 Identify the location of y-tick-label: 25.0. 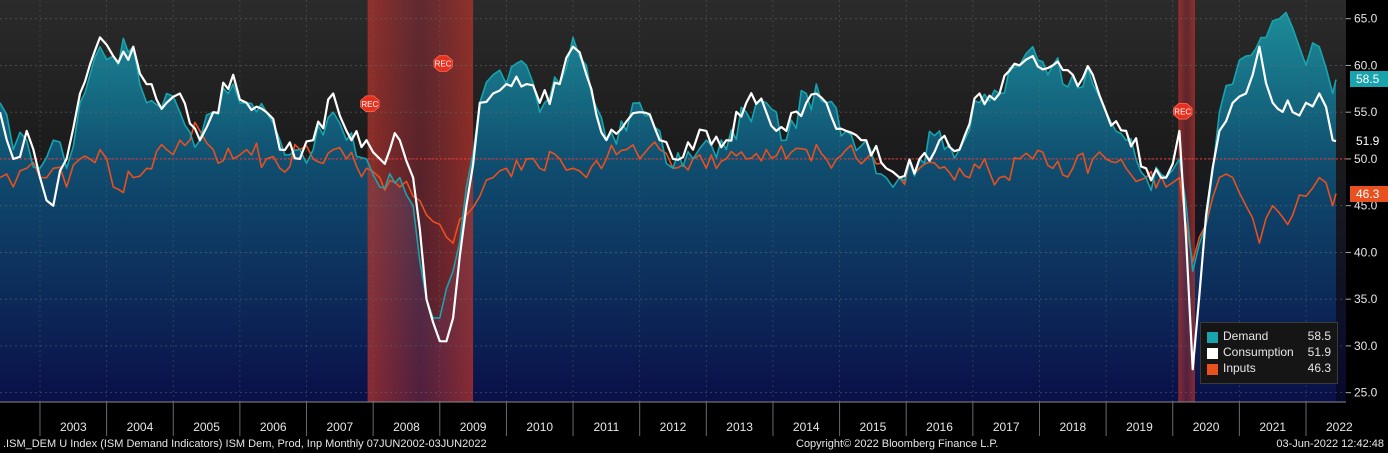
(1366, 393).